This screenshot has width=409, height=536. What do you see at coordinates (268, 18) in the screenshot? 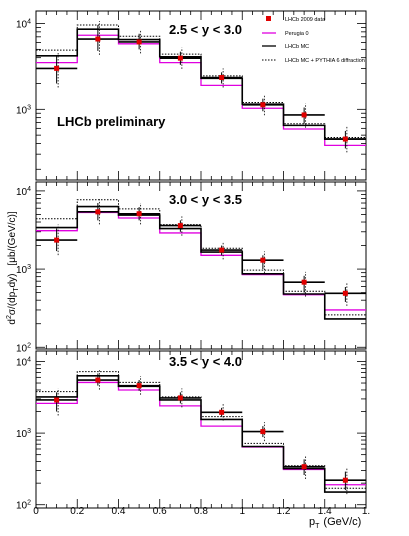
I see `legend-marker-data` at bounding box center [268, 18].